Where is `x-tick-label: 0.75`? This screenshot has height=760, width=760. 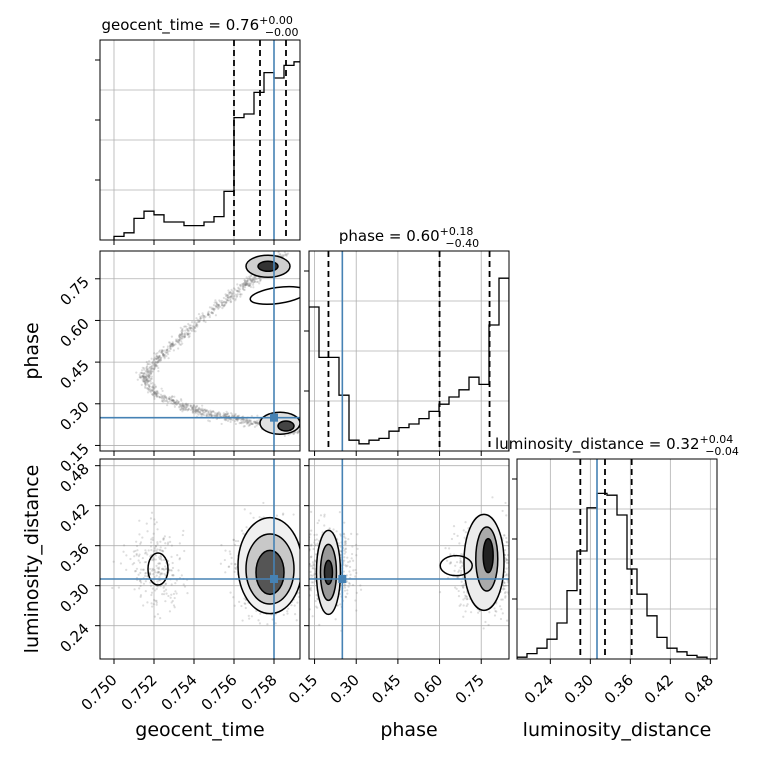 x-tick-label: 0.75 is located at coordinates (470, 689).